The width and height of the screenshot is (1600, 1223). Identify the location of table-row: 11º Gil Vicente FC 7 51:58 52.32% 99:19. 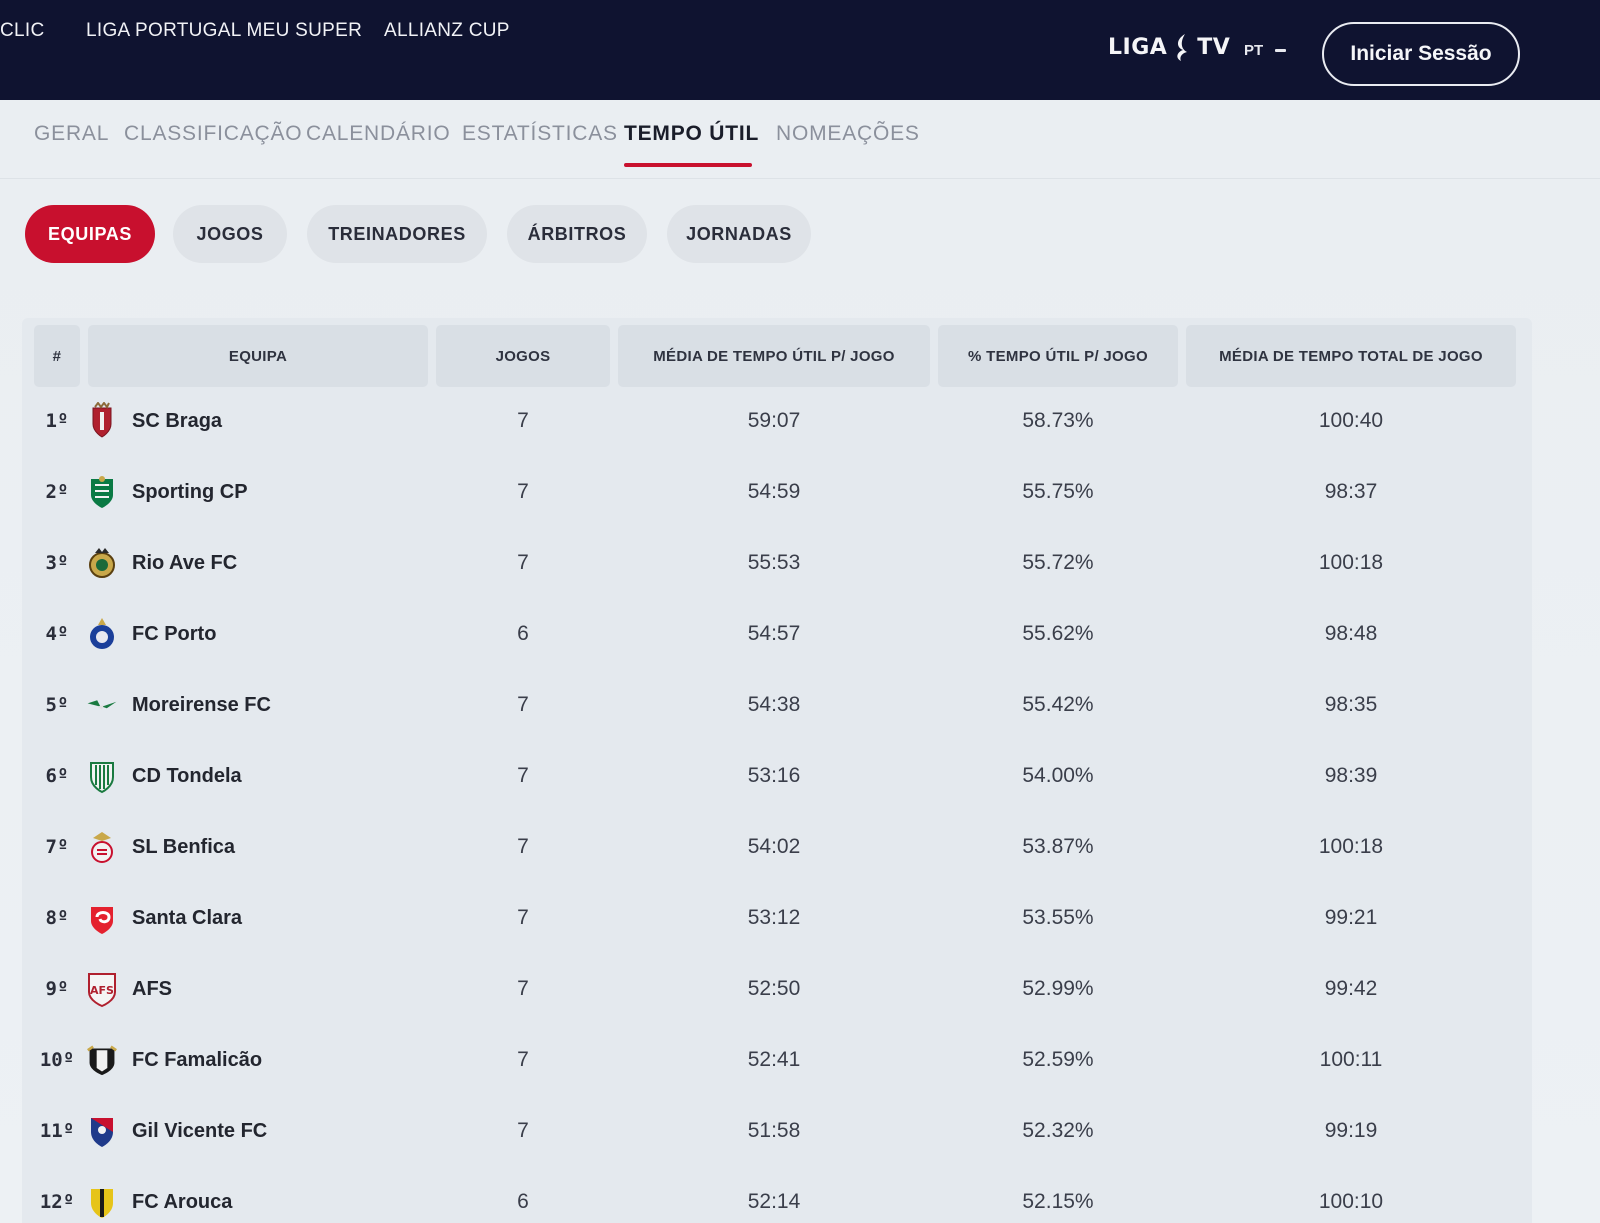
(777, 1131).